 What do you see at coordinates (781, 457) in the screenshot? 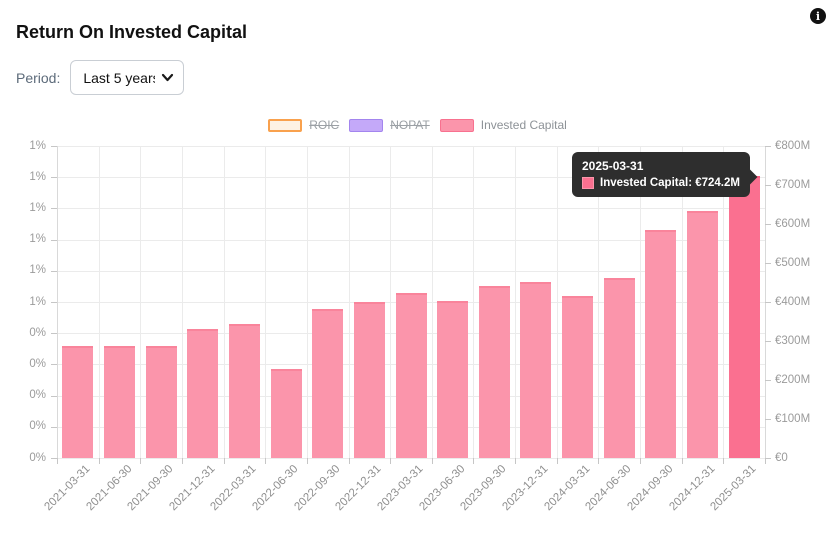
I see `y-axis-label-right: €0` at bounding box center [781, 457].